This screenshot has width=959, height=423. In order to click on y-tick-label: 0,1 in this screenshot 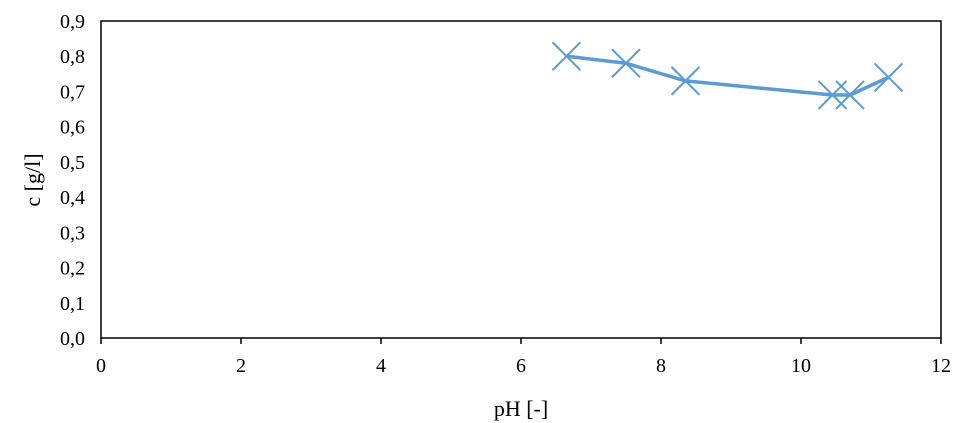, I will do `click(72, 304)`.